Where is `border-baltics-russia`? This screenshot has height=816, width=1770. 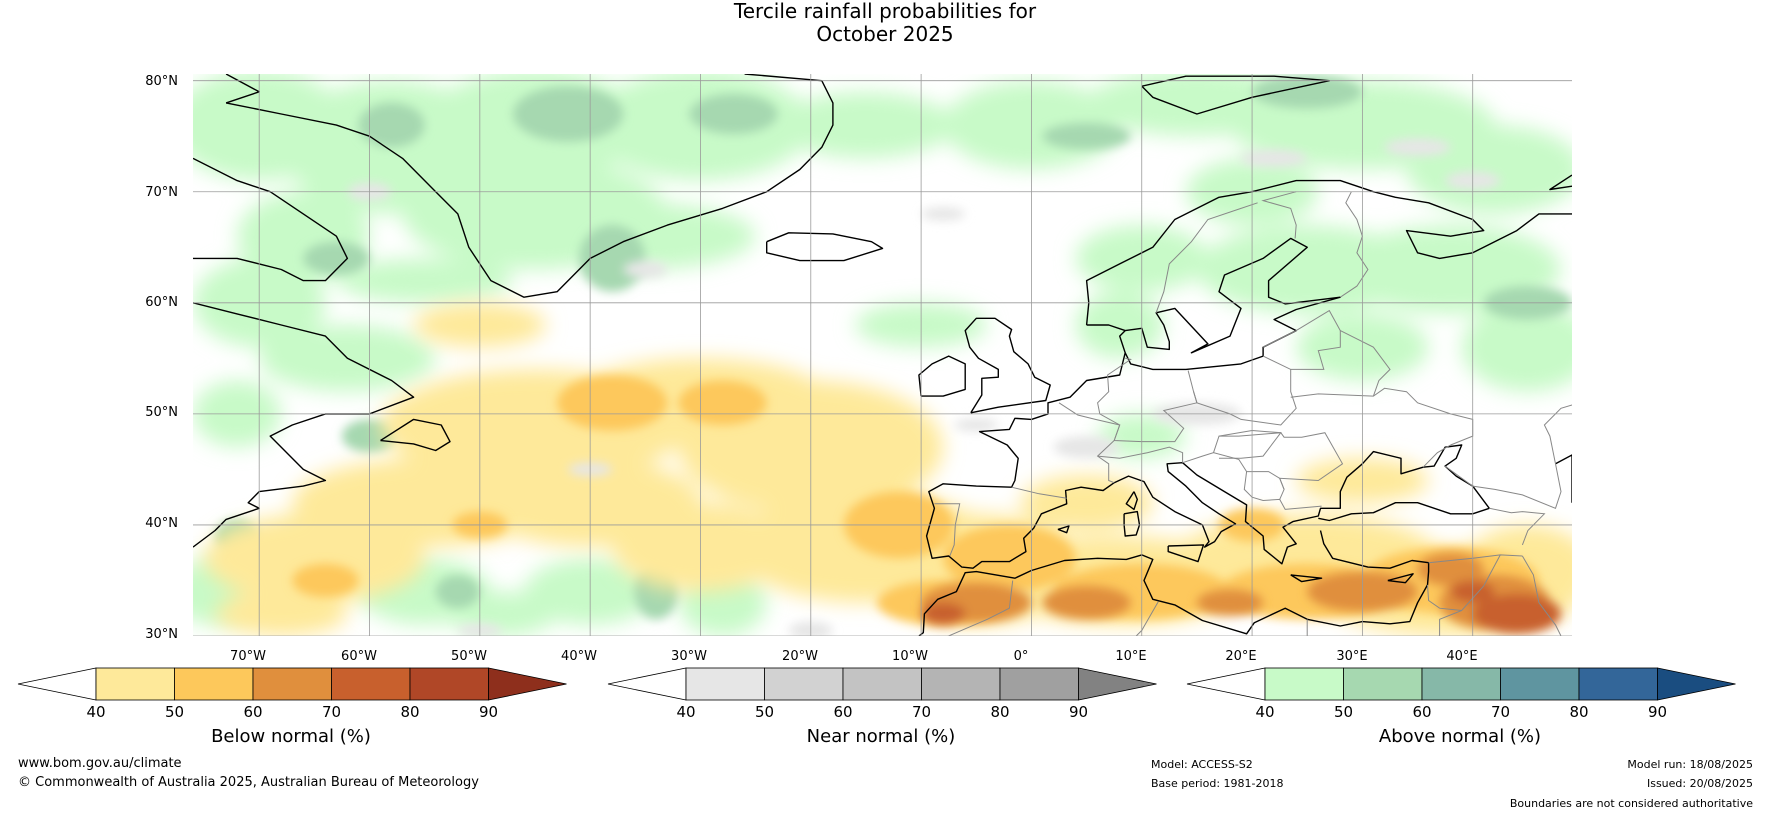
border-baltics-russia is located at coordinates (1301, 350).